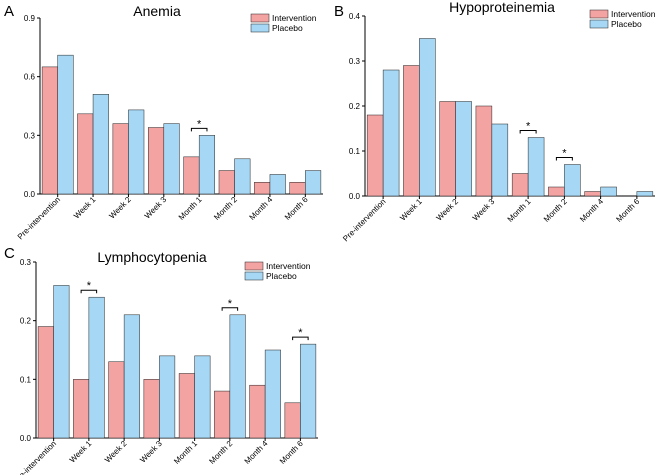 This screenshot has width=661, height=475. I want to click on chart-c-ytick-label: 0.0, so click(26, 438).